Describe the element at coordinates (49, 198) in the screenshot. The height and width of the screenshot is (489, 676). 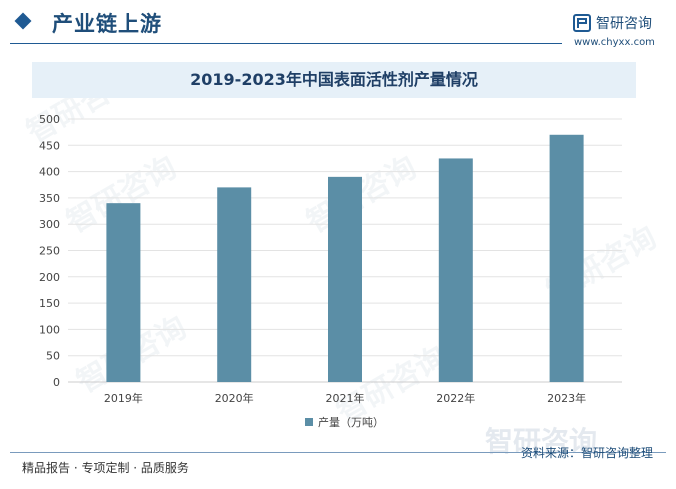
I see `y-tick-label: 350` at that location.